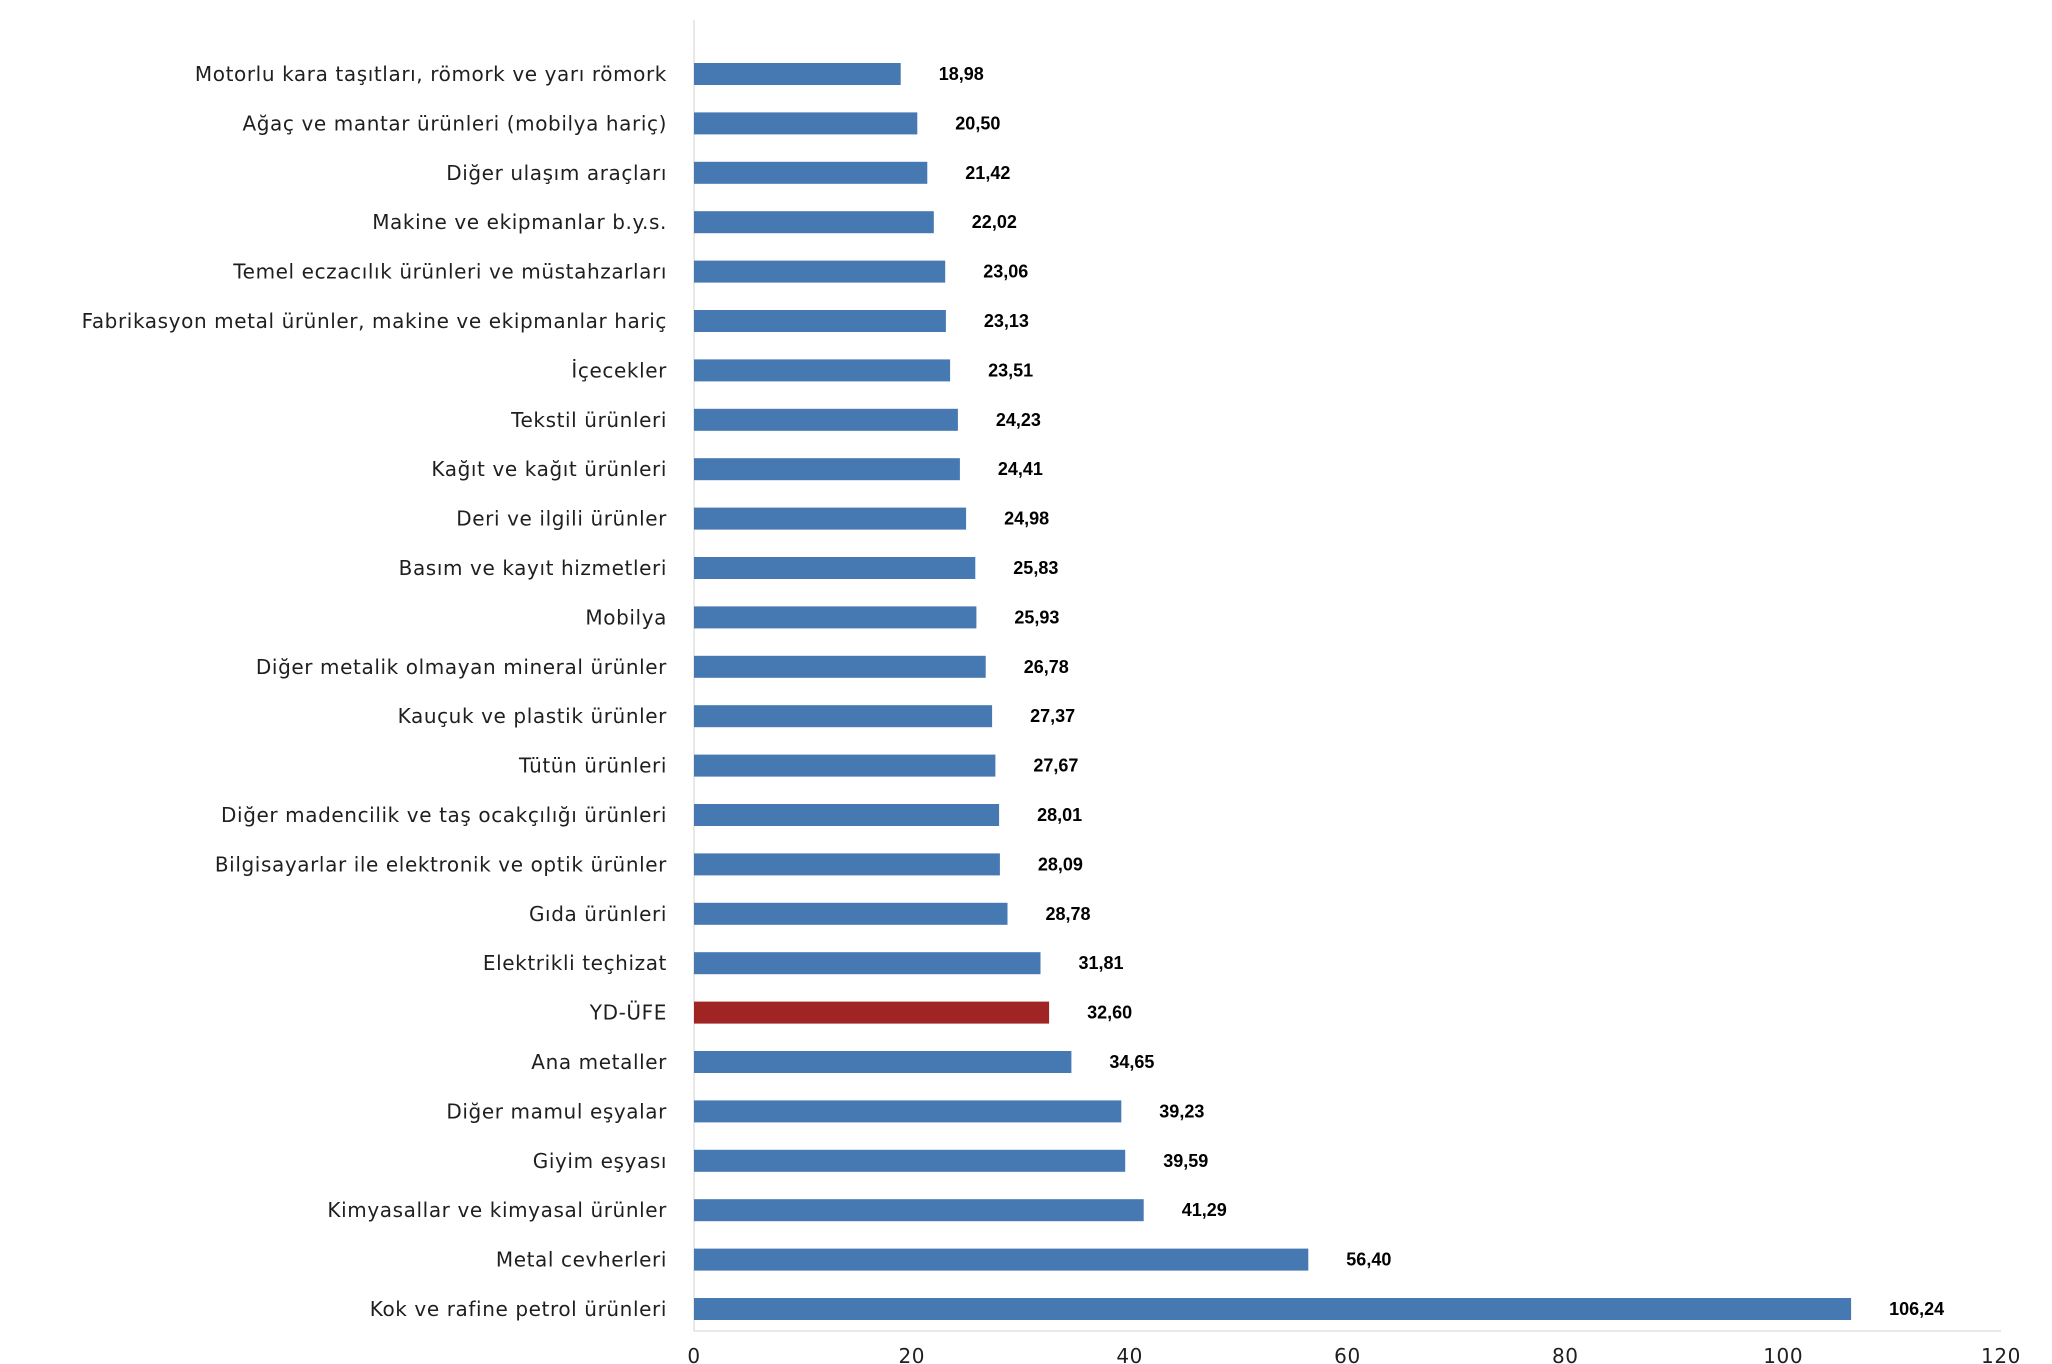 This screenshot has width=2052, height=1364. I want to click on data-label: 23,06, so click(1005, 272).